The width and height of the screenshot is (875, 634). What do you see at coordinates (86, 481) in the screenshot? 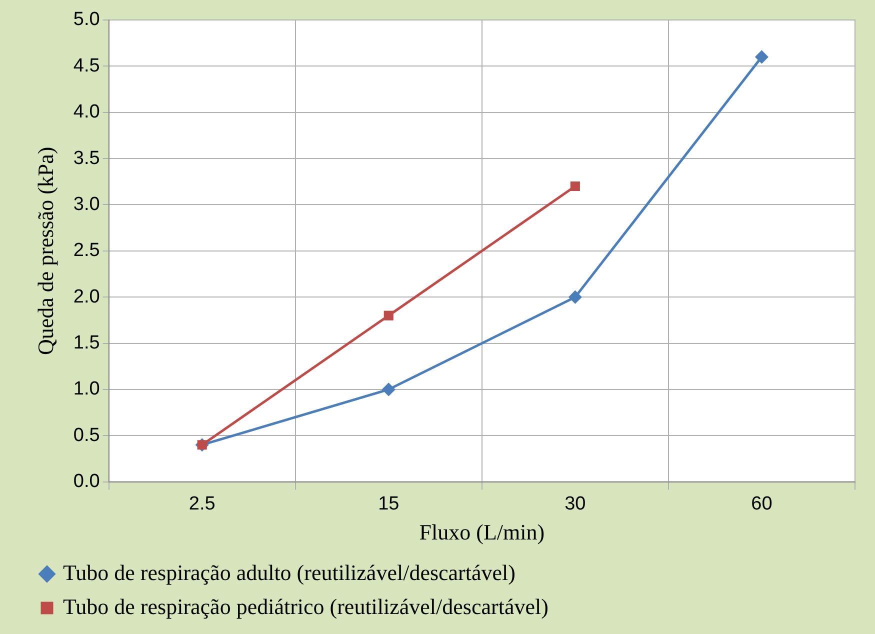
I see `y-tick-label: 0.0` at bounding box center [86, 481].